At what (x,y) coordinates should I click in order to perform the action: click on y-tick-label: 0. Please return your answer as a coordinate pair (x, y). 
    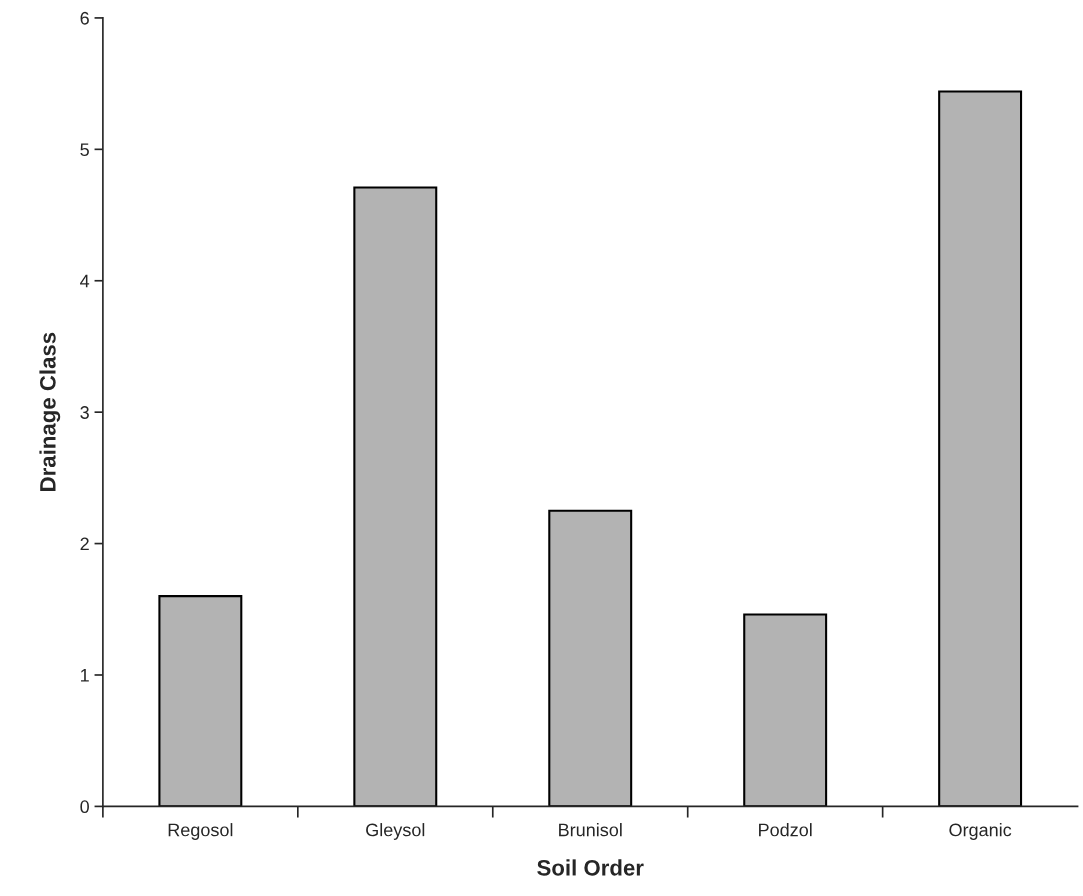
    Looking at the image, I should click on (84, 807).